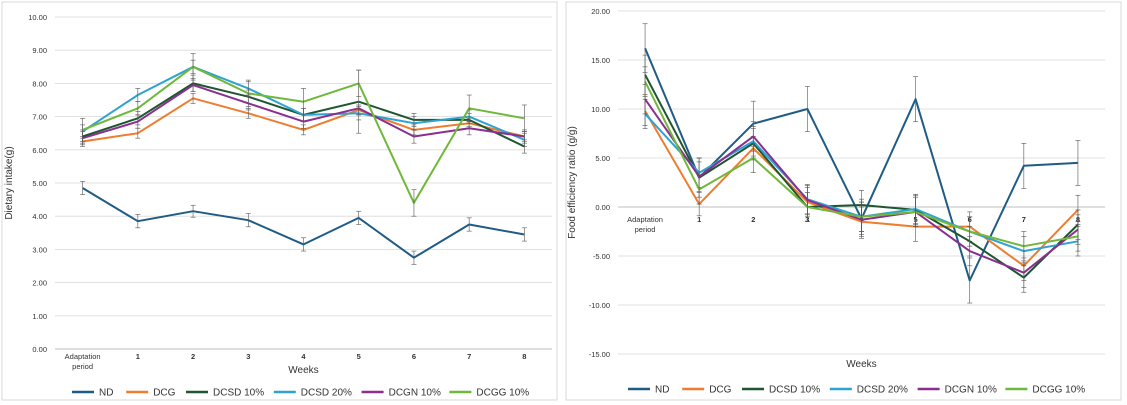 The height and width of the screenshot is (405, 1127). What do you see at coordinates (9, 182) in the screenshot?
I see `y-axis-title: Dietary intake(g)` at bounding box center [9, 182].